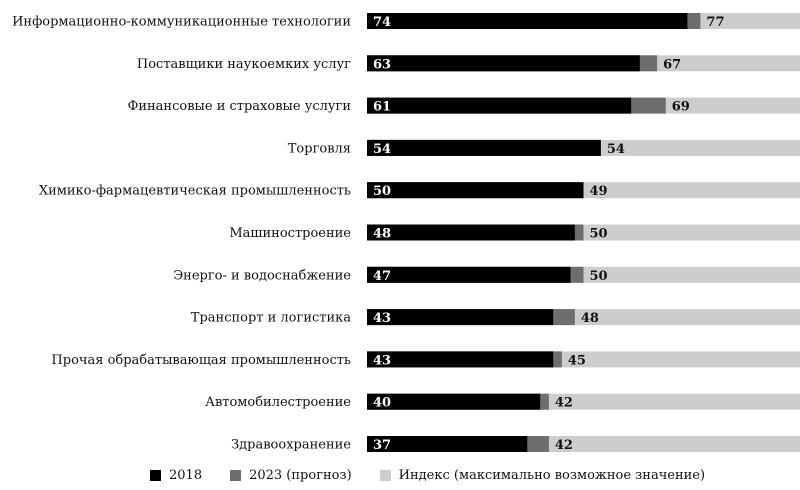  Describe the element at coordinates (382, 445) in the screenshot. I see `data-label-2018: 37` at that location.